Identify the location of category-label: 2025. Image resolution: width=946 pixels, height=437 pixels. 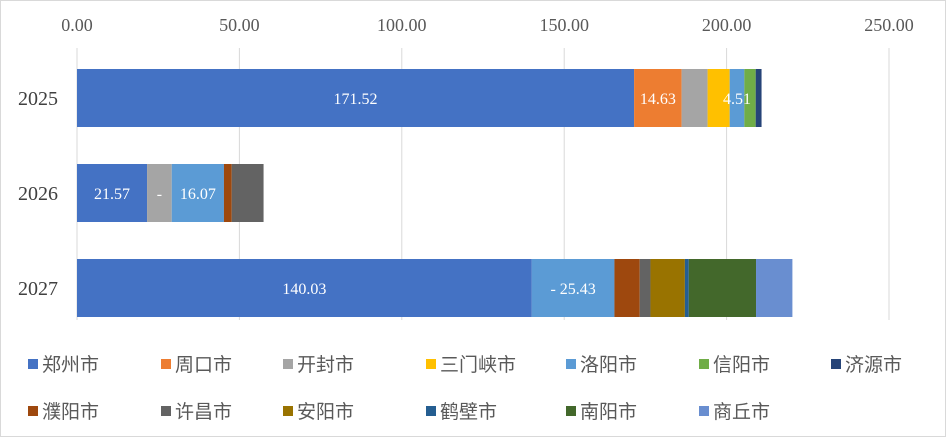
(38, 99).